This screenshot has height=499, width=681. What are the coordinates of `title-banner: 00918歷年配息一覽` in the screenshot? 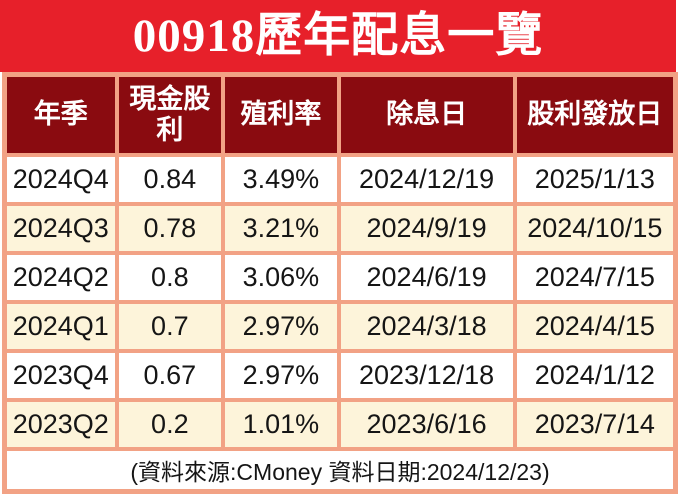 It's located at (338, 36).